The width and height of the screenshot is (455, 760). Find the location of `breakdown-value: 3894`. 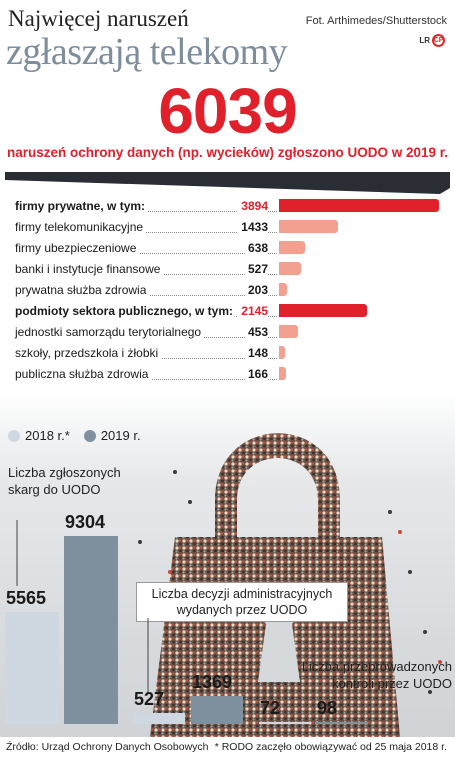

breakdown-value: 3894 is located at coordinates (253, 206).